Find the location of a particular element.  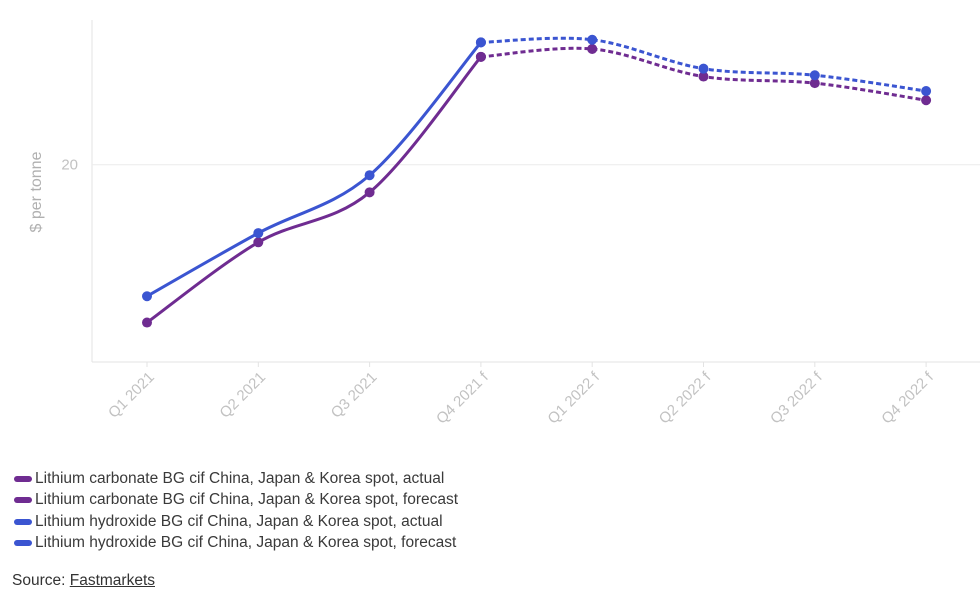

x-tick-label: Q4 2022 f is located at coordinates (907, 397).